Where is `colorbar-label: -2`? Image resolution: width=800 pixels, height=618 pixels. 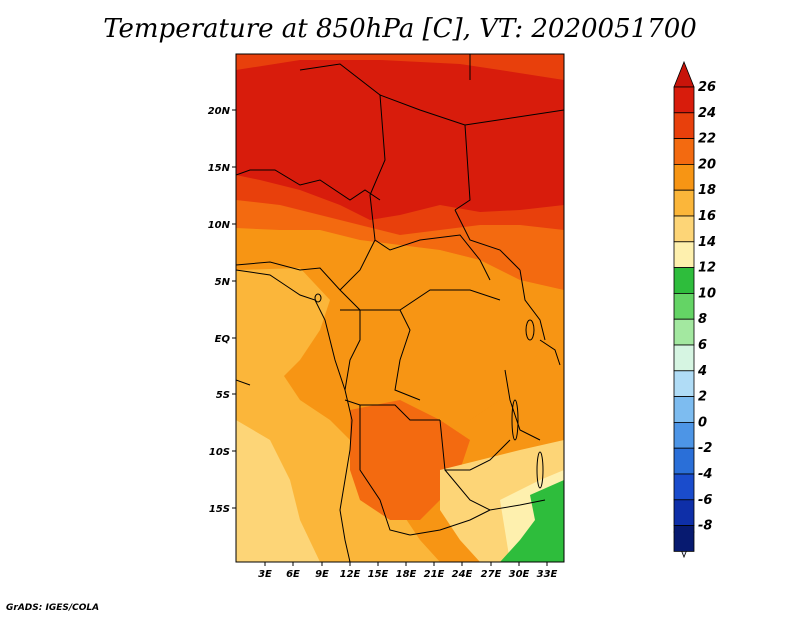
colorbar-label: -2 is located at coordinates (705, 448).